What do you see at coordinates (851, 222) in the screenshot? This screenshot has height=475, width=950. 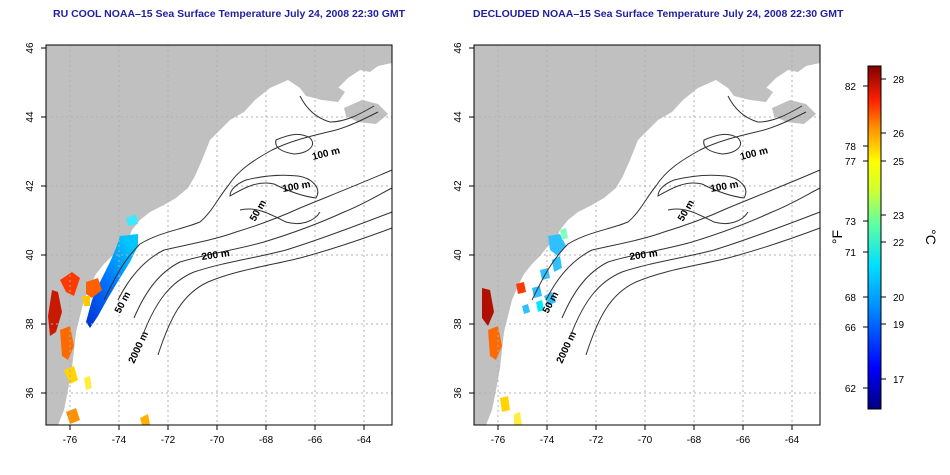 I see `fahrenheit-tick: 73` at bounding box center [851, 222].